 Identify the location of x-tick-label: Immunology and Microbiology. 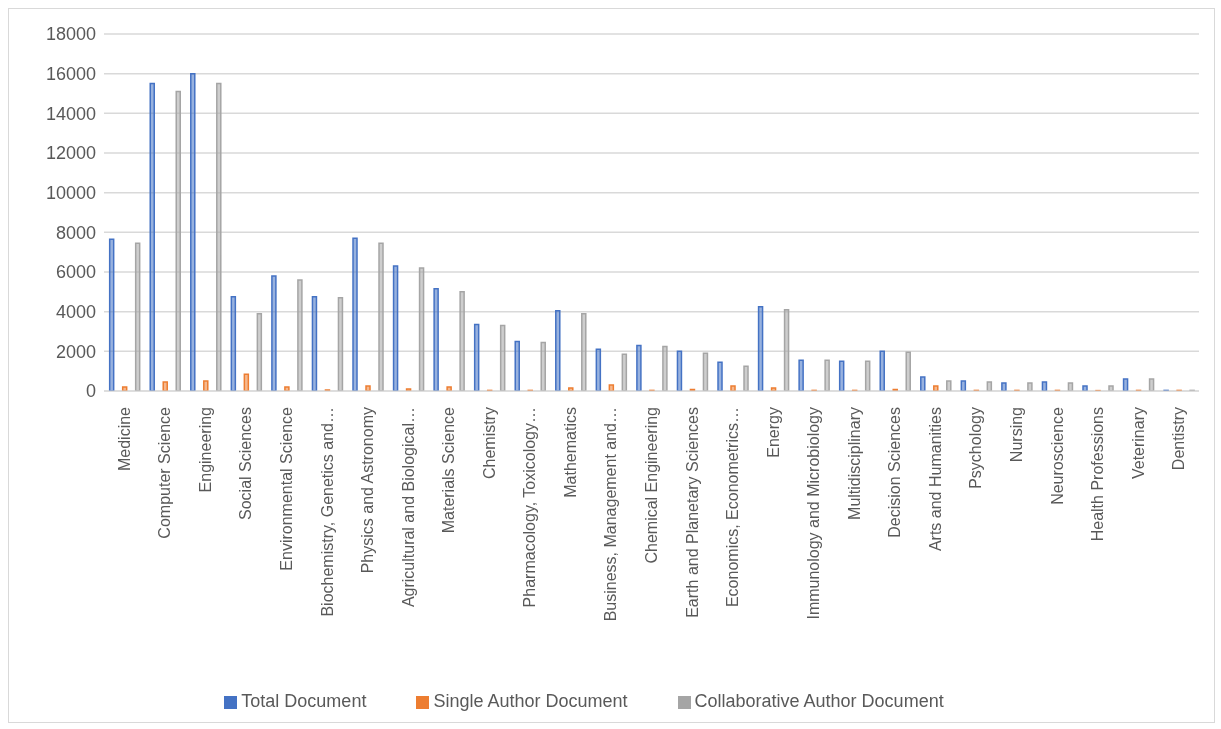
(814, 513).